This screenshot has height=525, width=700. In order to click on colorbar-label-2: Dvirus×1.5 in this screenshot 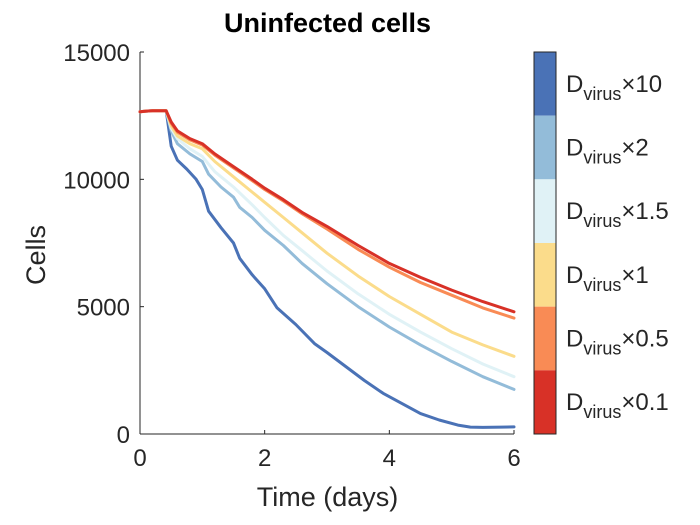, I will do `click(617, 214)`.